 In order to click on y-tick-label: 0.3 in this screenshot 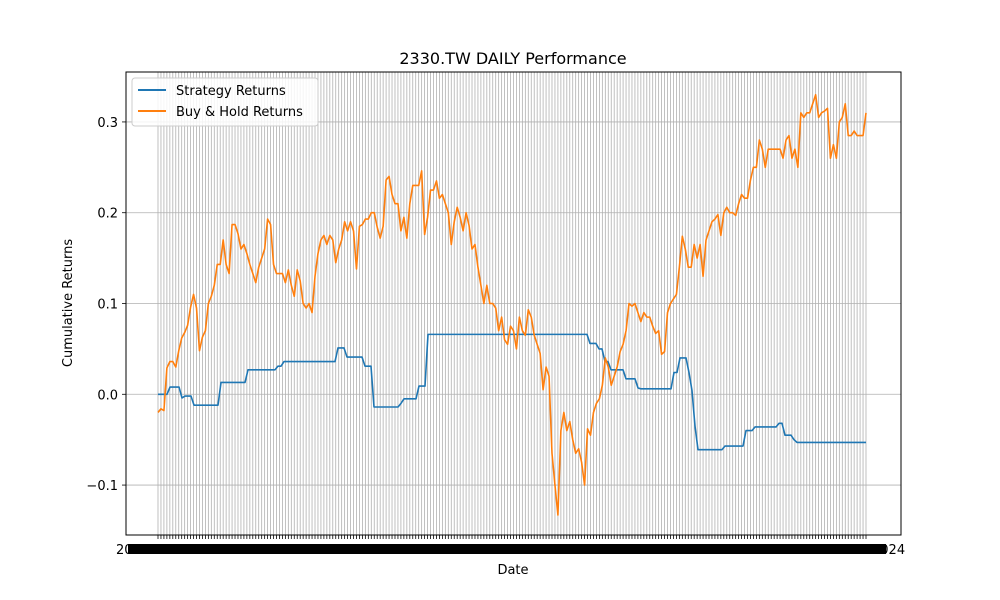, I will do `click(107, 123)`.